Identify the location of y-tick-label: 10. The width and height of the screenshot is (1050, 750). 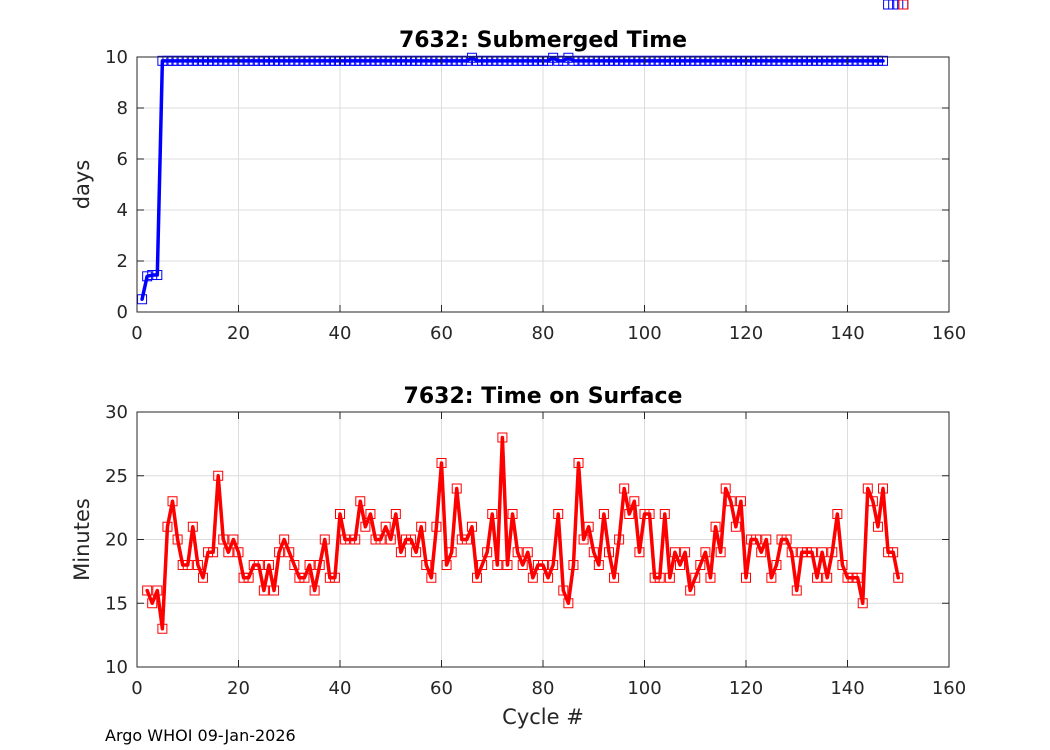
(116, 57).